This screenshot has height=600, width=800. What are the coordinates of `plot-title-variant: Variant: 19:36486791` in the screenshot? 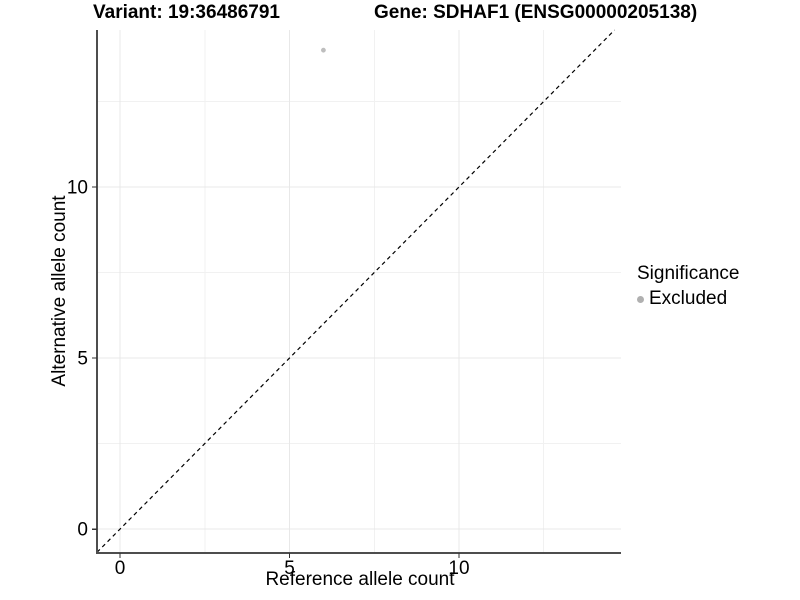 It's located at (186, 12).